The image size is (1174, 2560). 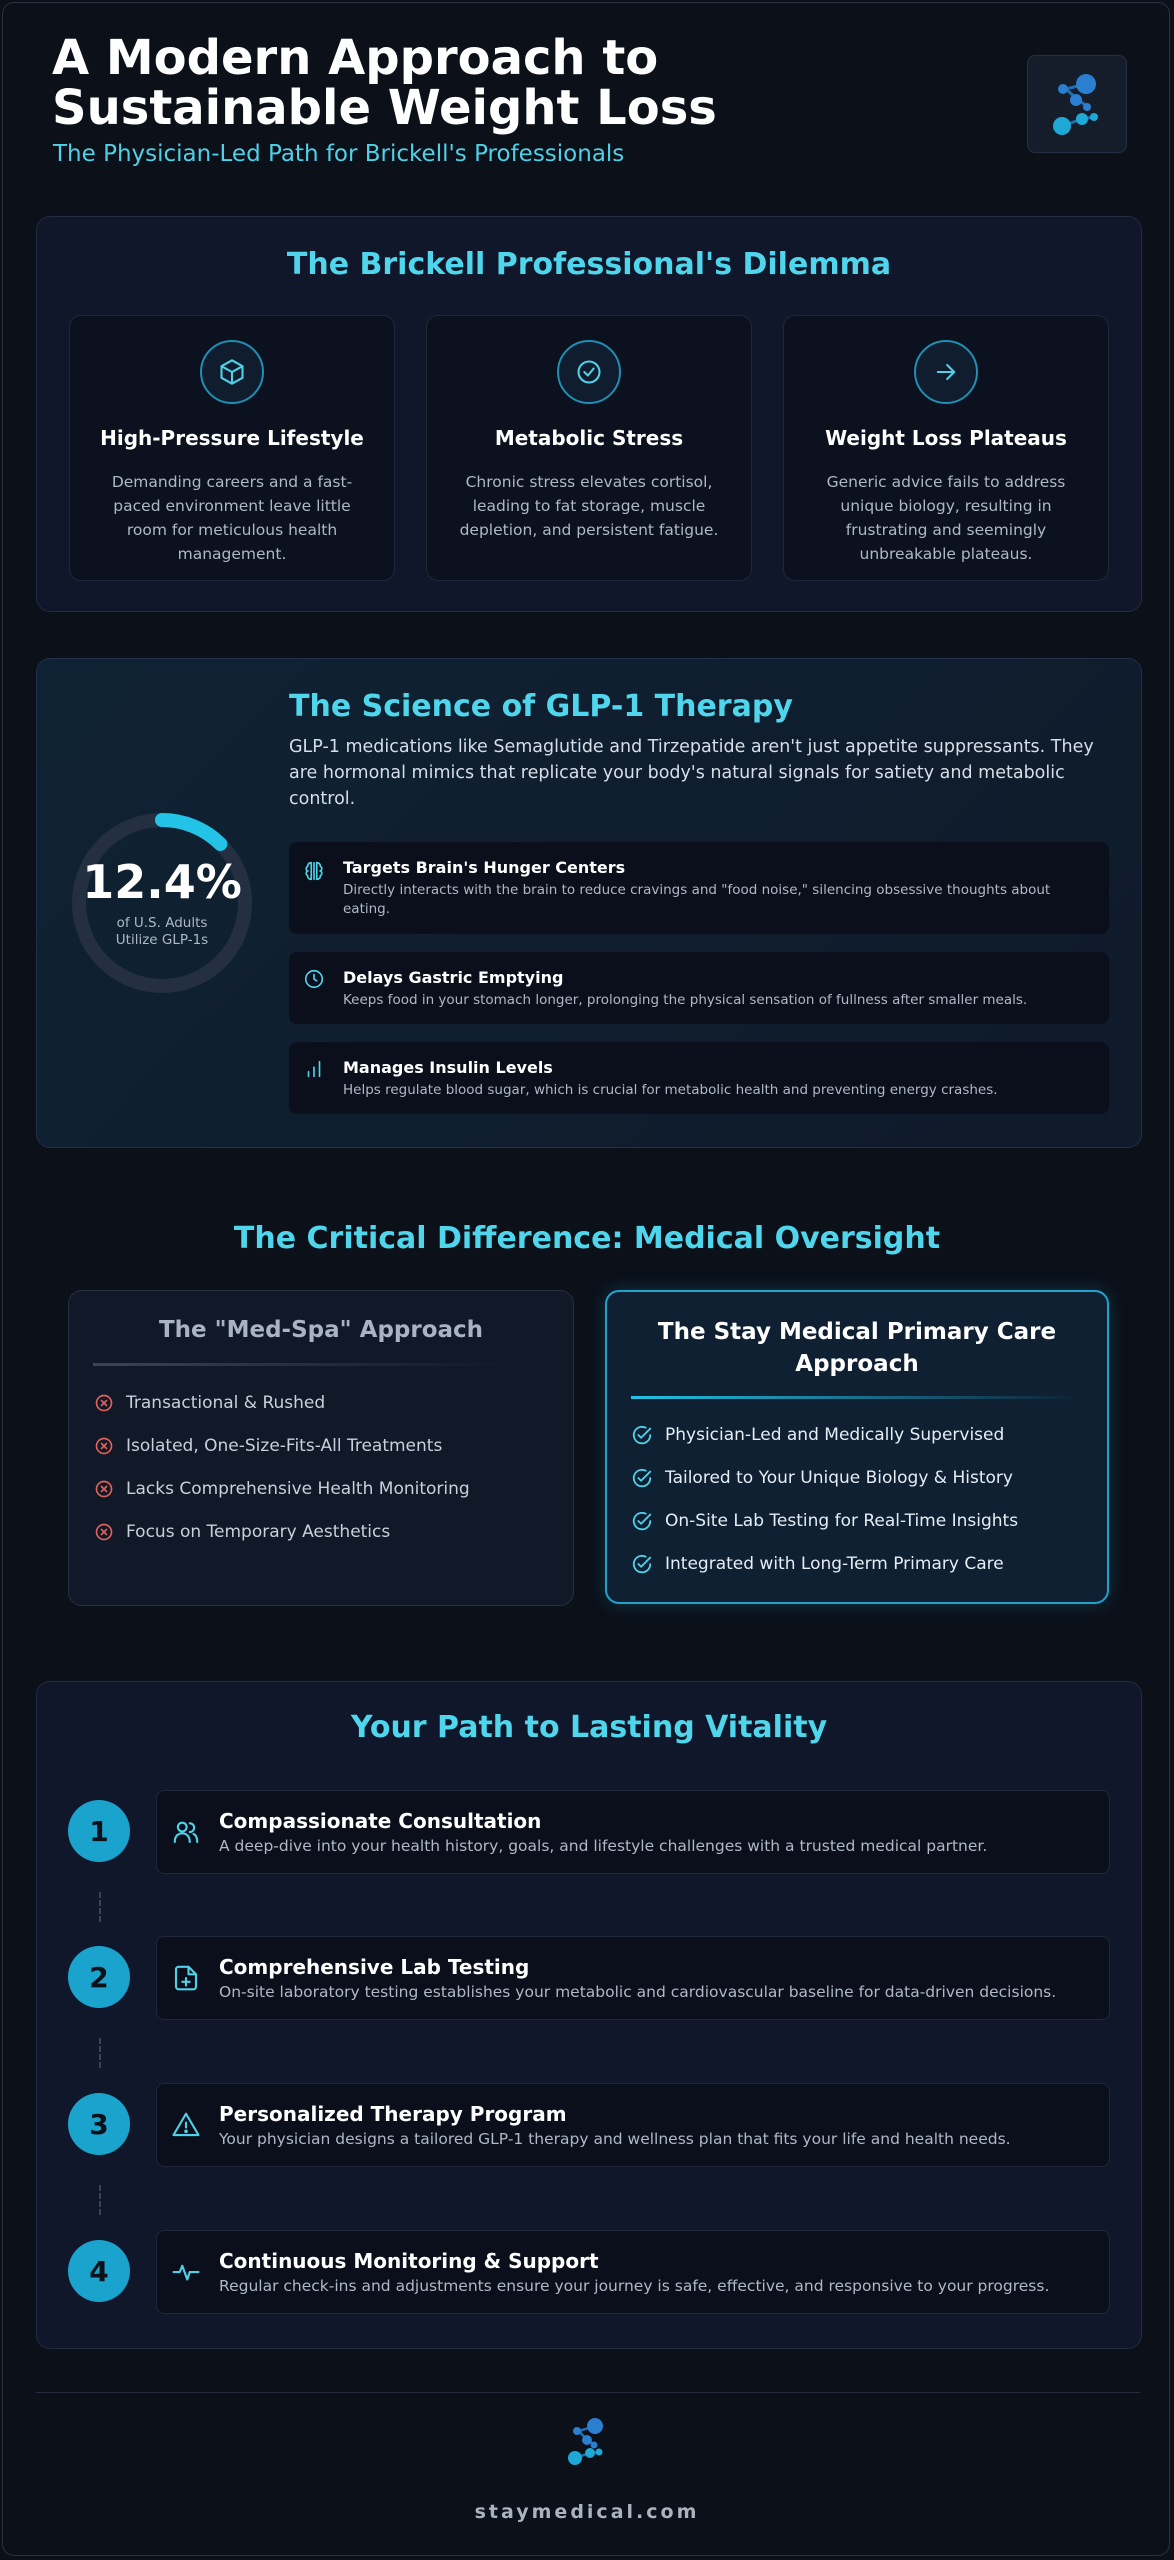 What do you see at coordinates (284, 1446) in the screenshot?
I see `medspa-item-label: Isolated, One-Size-Fits-All Treatments` at bounding box center [284, 1446].